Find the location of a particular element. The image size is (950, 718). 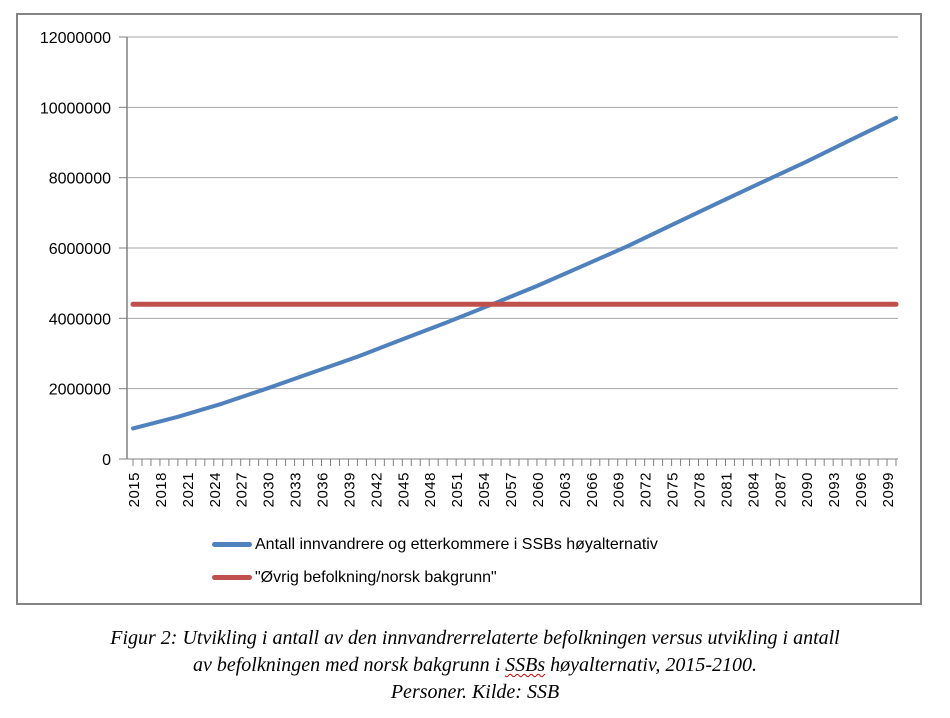

x-axis-label: 2096 is located at coordinates (861, 489).